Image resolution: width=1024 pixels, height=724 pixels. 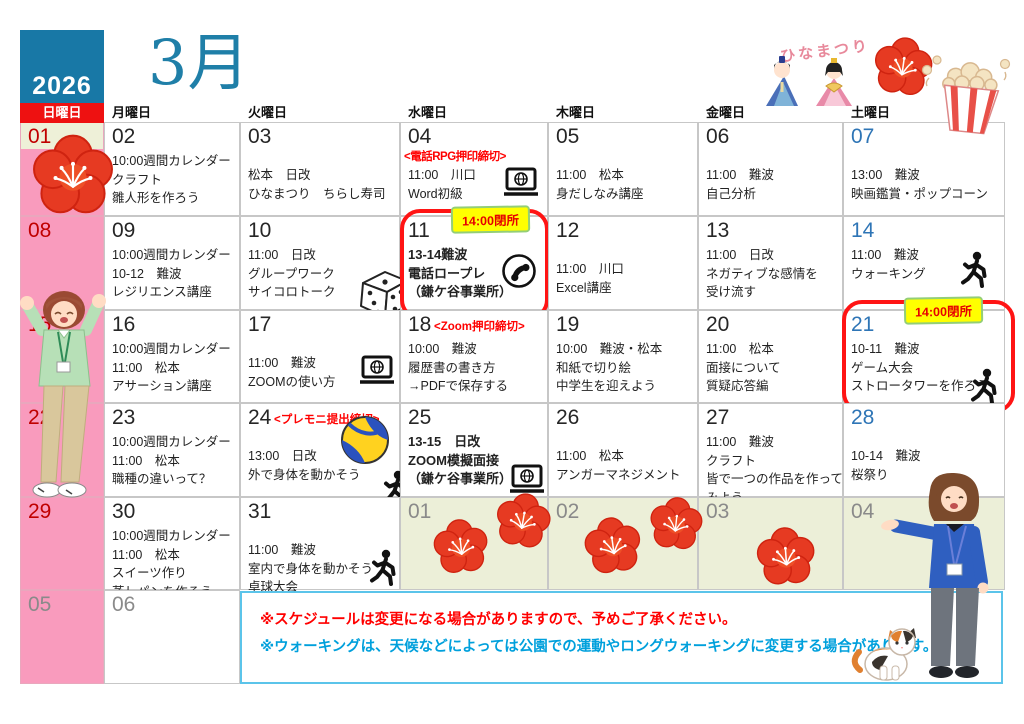 I want to click on calendar-cell-17: 17 11:00 難波 ZOOMの使い方, so click(x=320, y=356).